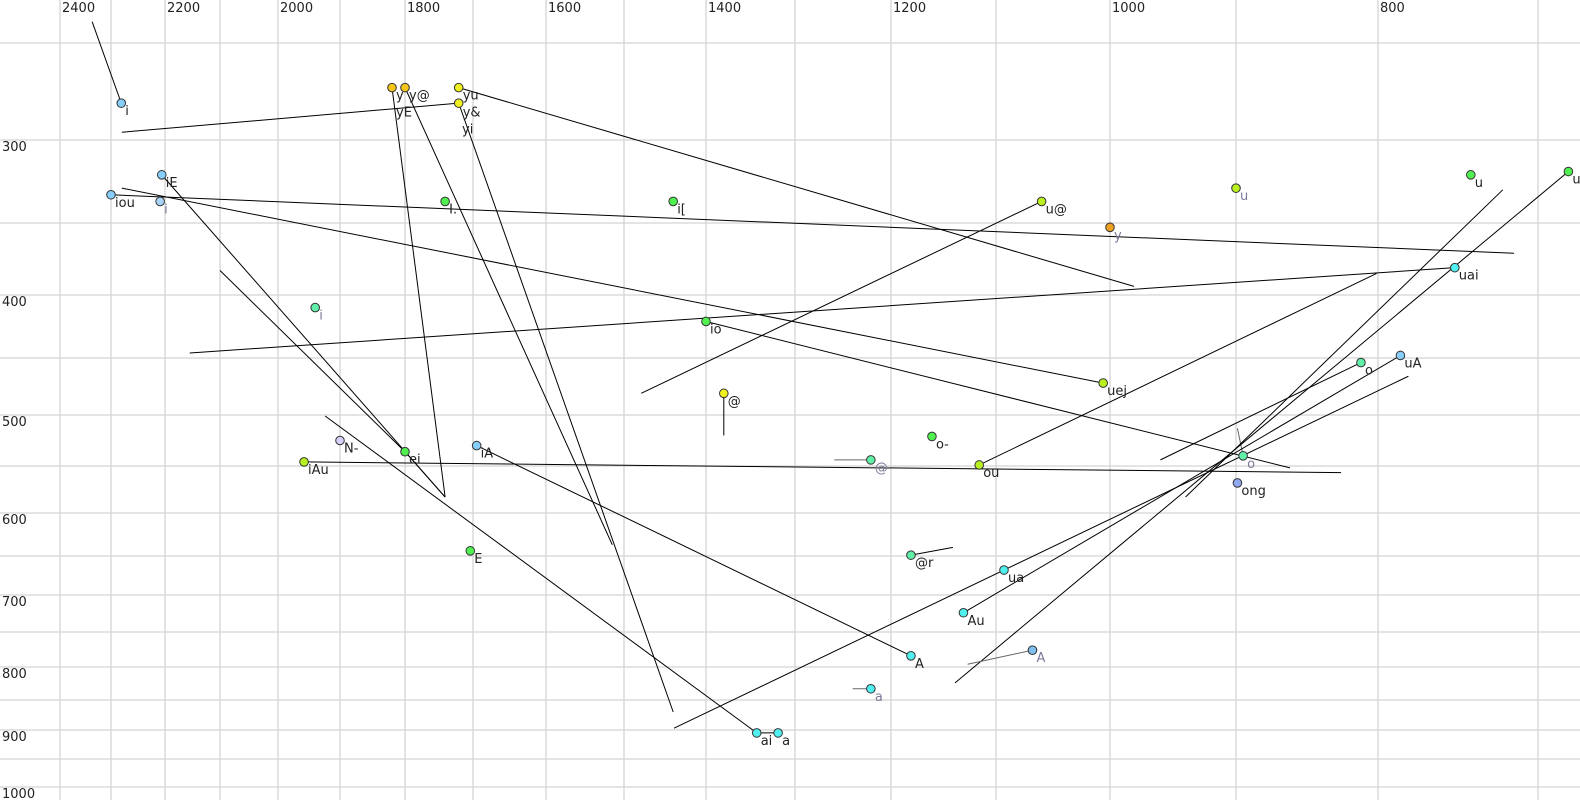  I want to click on data-point-uai: uai, so click(1464, 273).